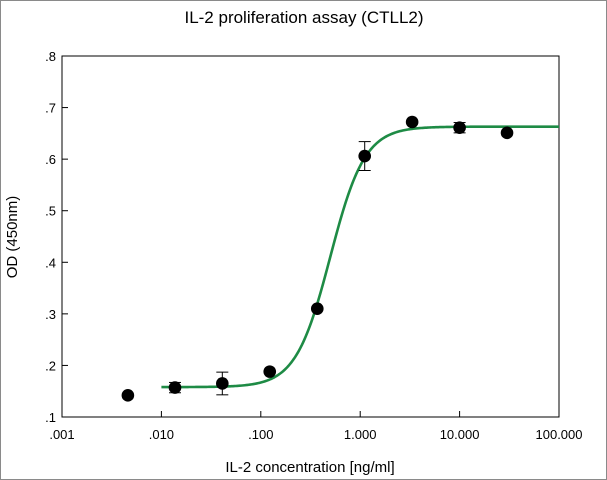  What do you see at coordinates (12, 237) in the screenshot?
I see `y-axis-label: OD (450nm)` at bounding box center [12, 237].